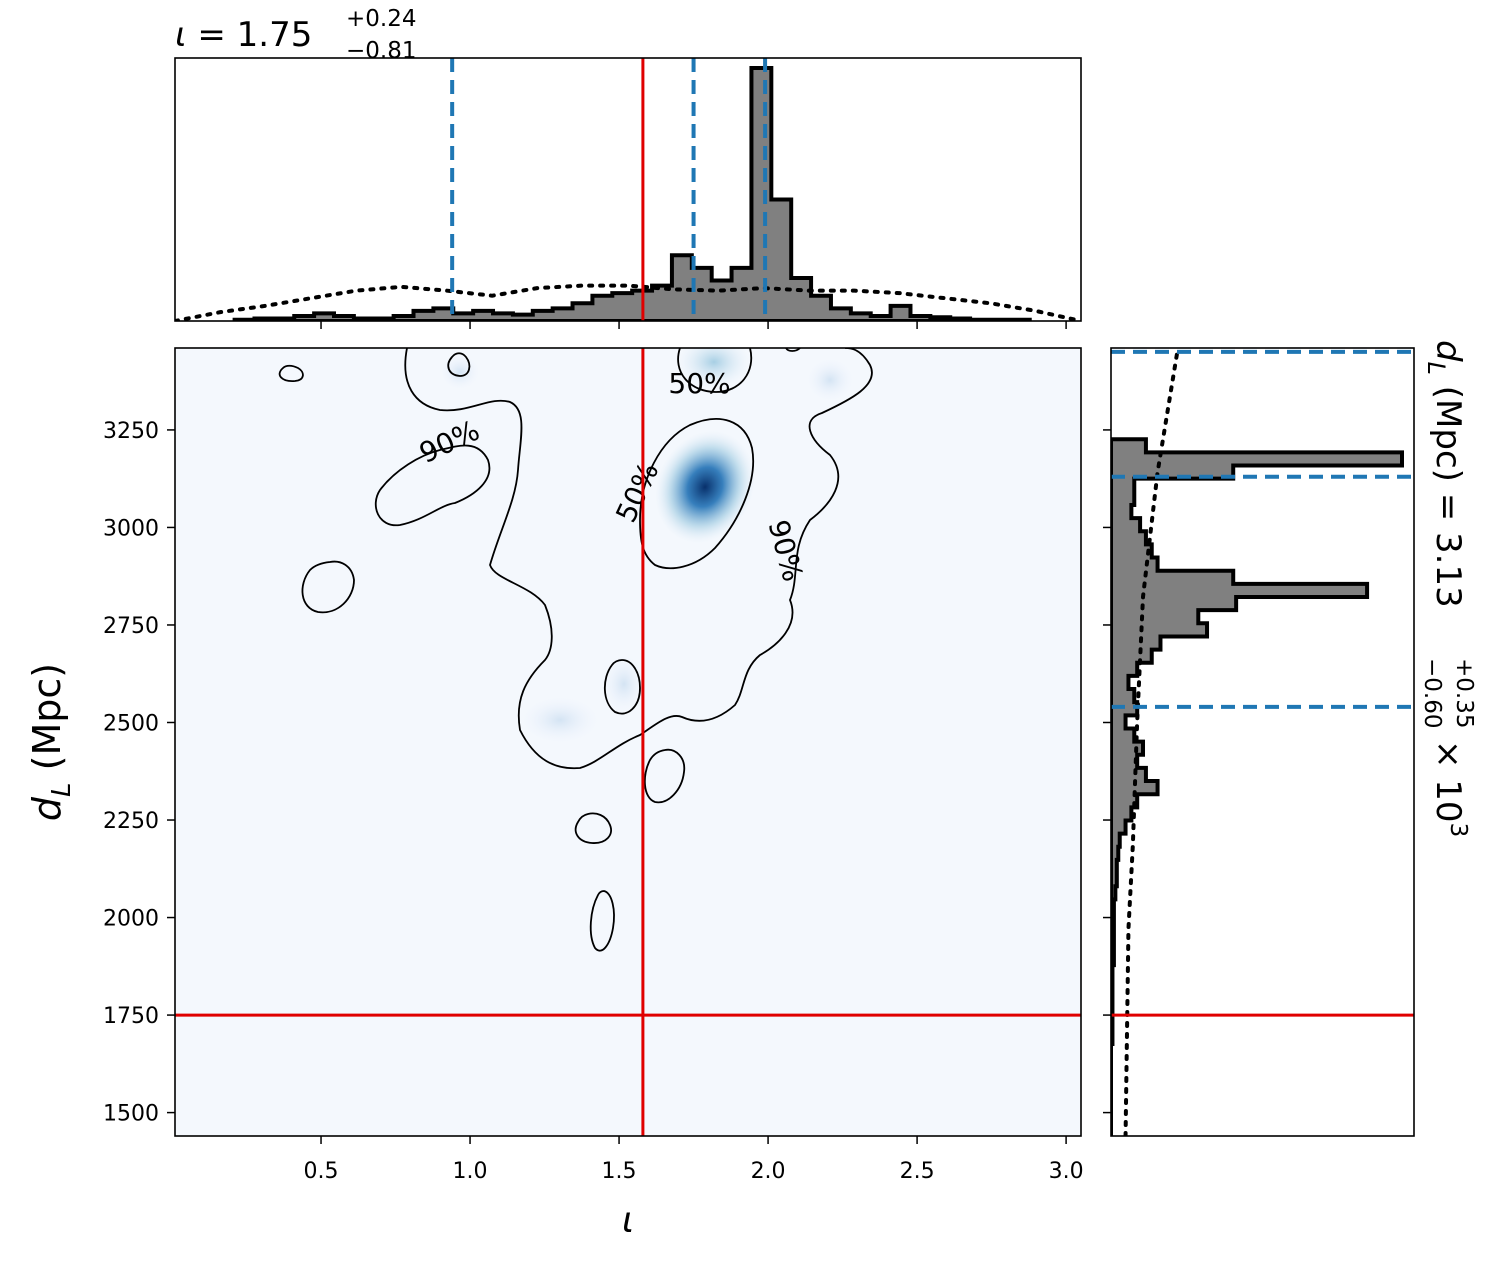 This screenshot has width=1502, height=1263. I want to click on iota-marginal-frame, so click(628, 189).